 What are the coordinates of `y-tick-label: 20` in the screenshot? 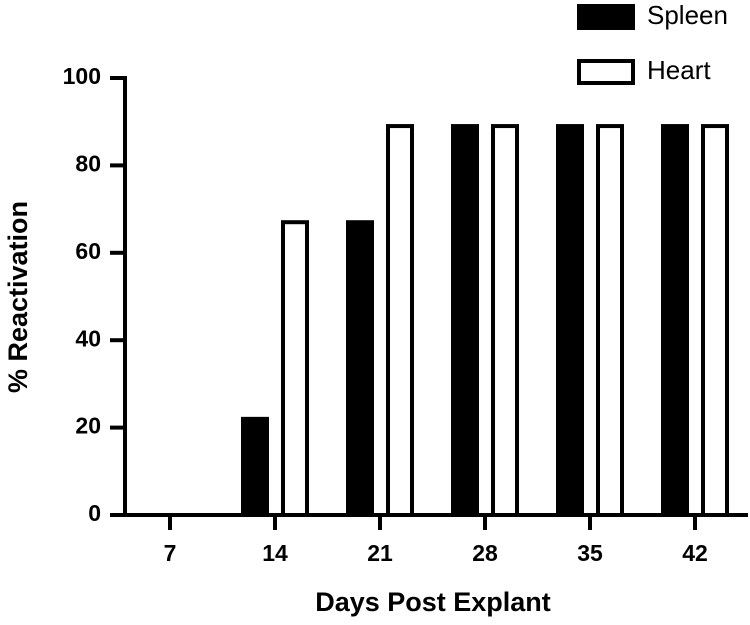 It's located at (88, 426).